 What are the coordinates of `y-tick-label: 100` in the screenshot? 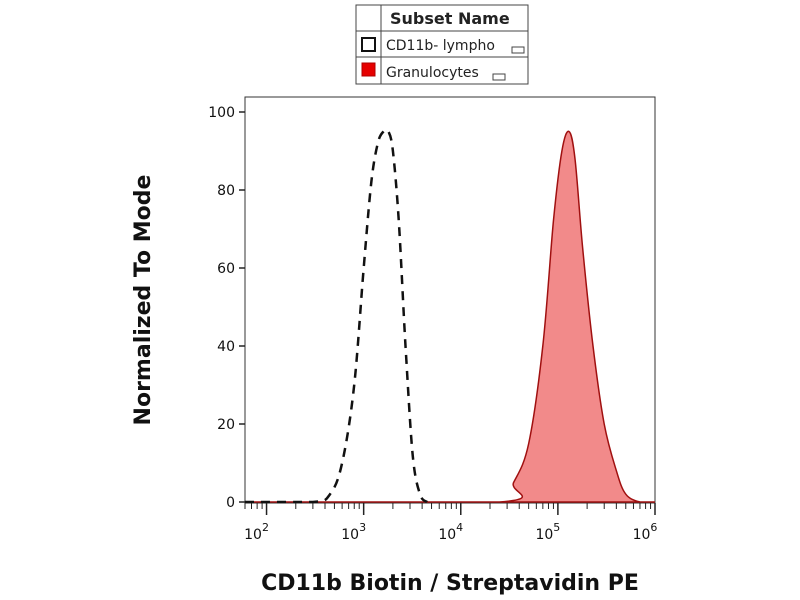 It's located at (221, 113).